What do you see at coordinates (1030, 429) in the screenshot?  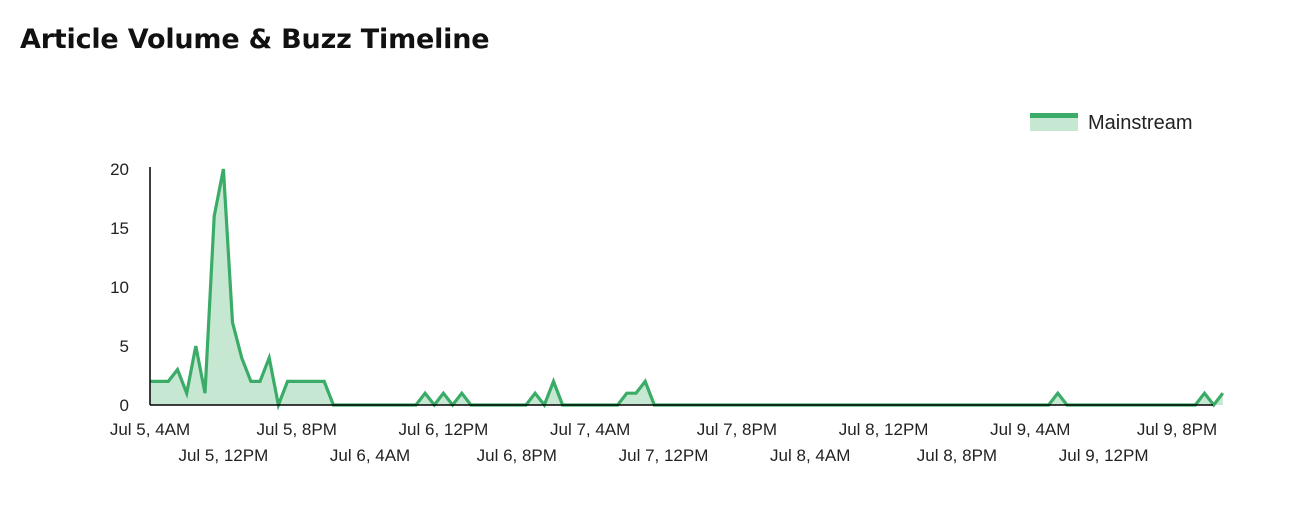 I see `x-tick-label: Jul 9, 4AM` at bounding box center [1030, 429].